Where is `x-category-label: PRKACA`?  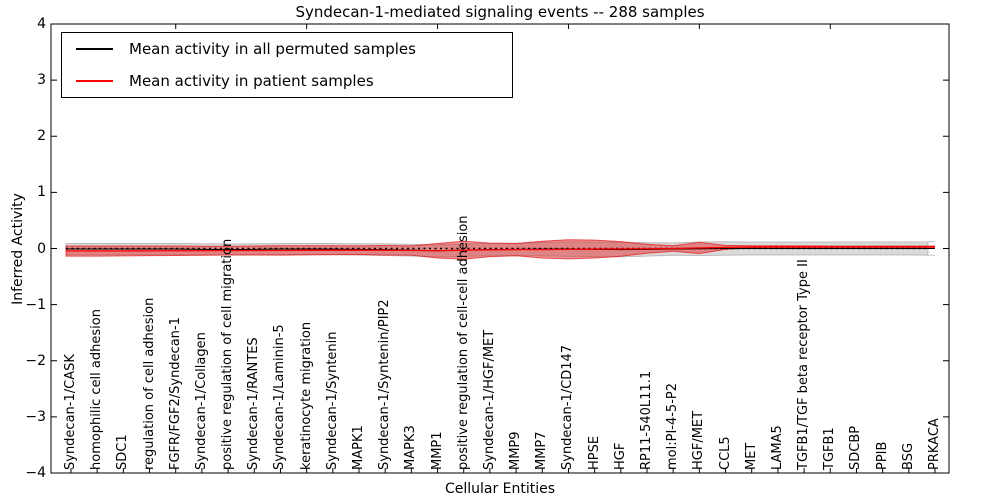 x-category-label: PRKACA is located at coordinates (934, 444).